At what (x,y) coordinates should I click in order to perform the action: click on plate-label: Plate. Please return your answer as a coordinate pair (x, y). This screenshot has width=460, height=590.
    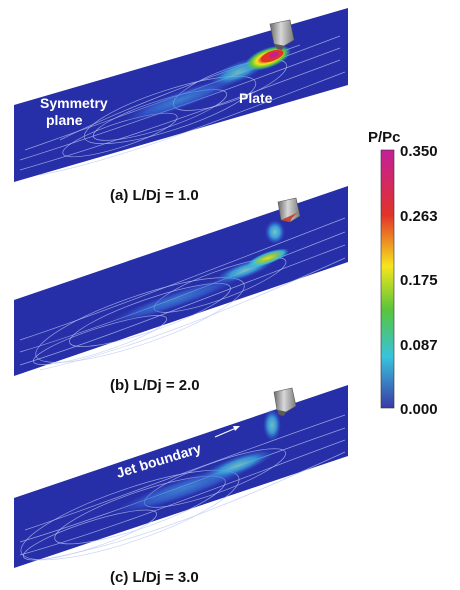
    Looking at the image, I should click on (256, 98).